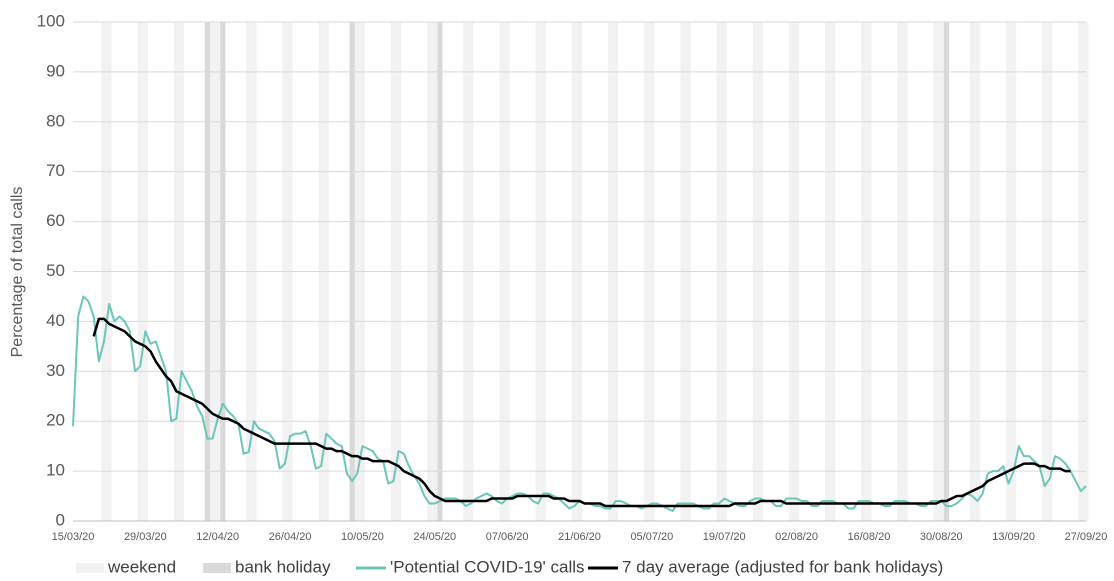 This screenshot has height=581, width=1114. What do you see at coordinates (217, 537) in the screenshot?
I see `x-tick-label: 12/04/20` at bounding box center [217, 537].